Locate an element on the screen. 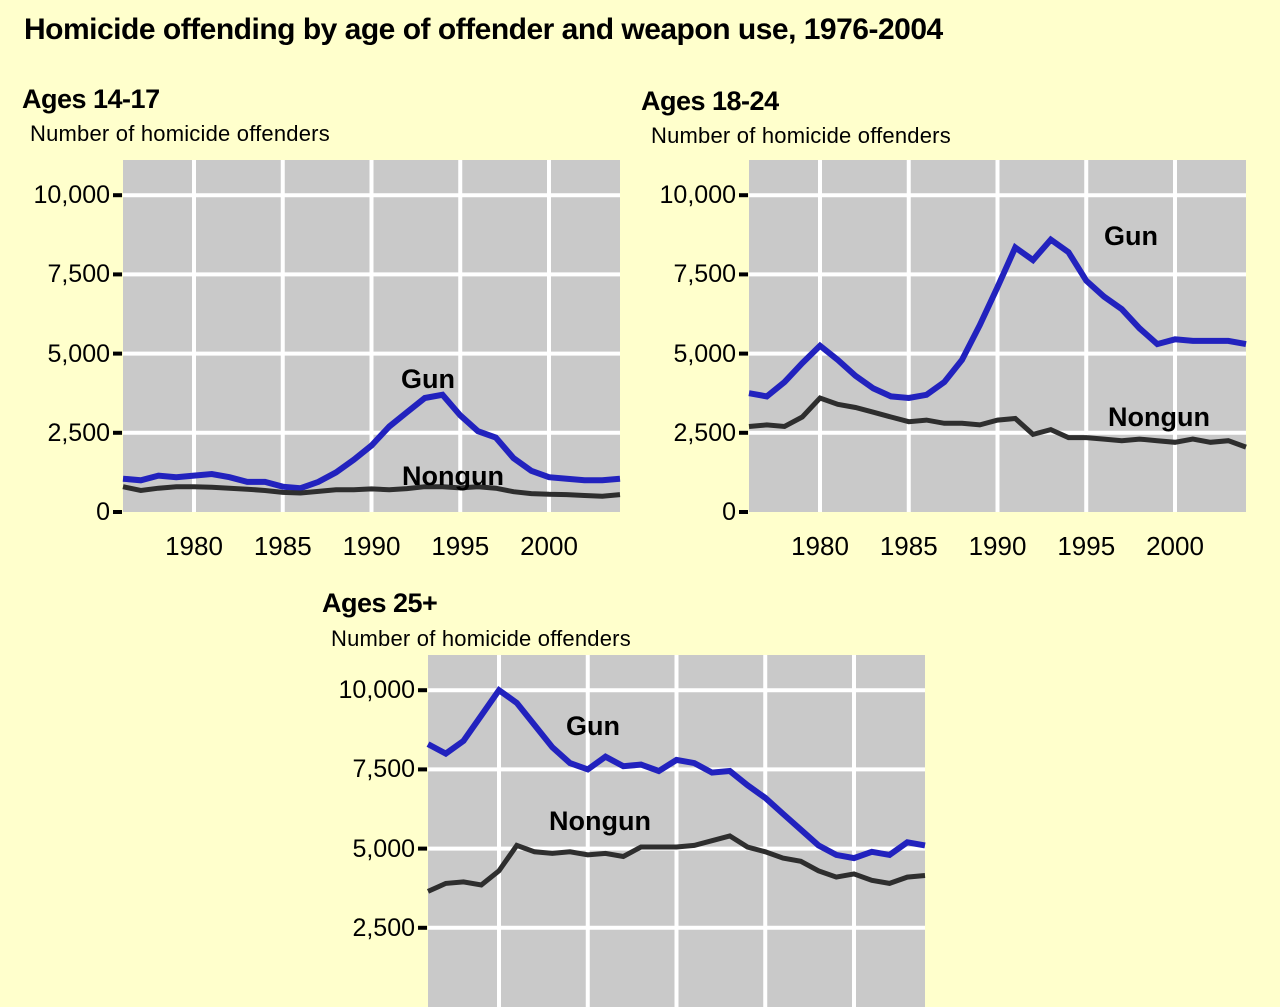  chart-y-axis-title-ages-18-24: Number of homicide offenders is located at coordinates (801, 135).